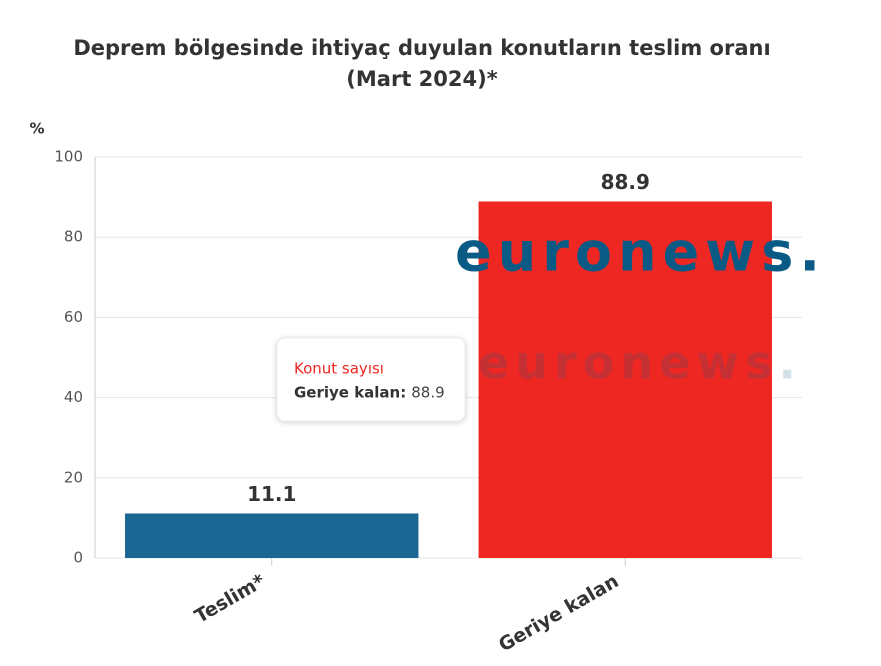 The width and height of the screenshot is (881, 666). Describe the element at coordinates (73, 237) in the screenshot. I see `y-tick-label: 80` at that location.